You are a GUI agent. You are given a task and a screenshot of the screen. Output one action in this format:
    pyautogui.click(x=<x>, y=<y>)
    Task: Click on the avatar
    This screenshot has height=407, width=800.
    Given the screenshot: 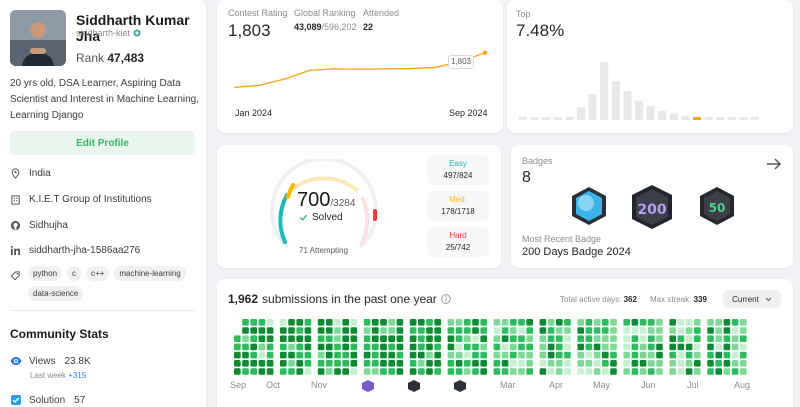 What is the action you would take?
    pyautogui.click(x=38, y=38)
    